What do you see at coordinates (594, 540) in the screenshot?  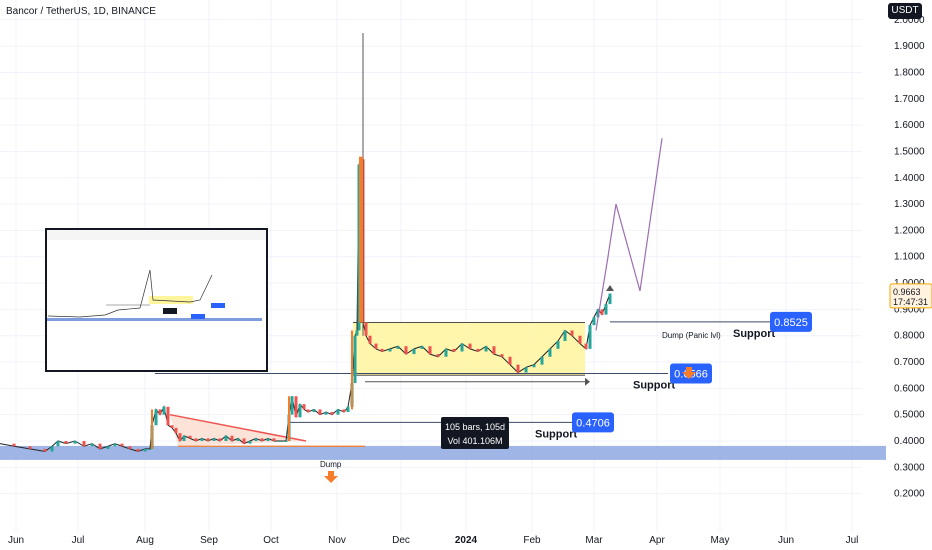 I see `x-tick-label: Mar` at bounding box center [594, 540].